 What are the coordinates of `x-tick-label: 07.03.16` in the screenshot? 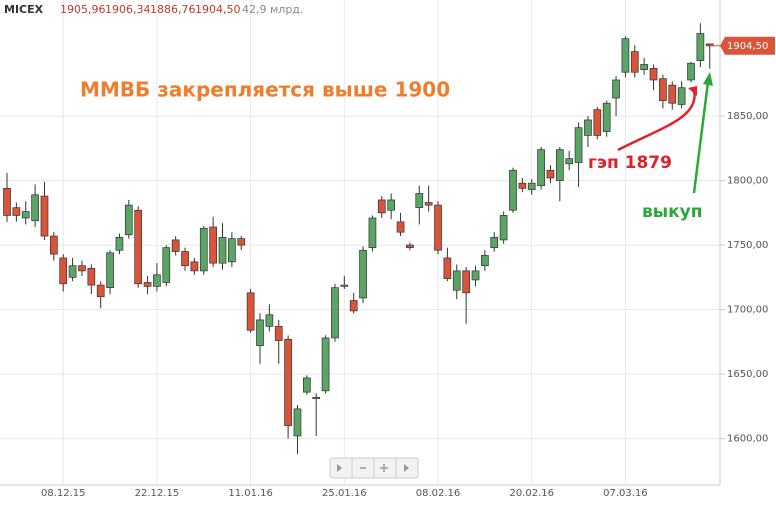 It's located at (625, 493).